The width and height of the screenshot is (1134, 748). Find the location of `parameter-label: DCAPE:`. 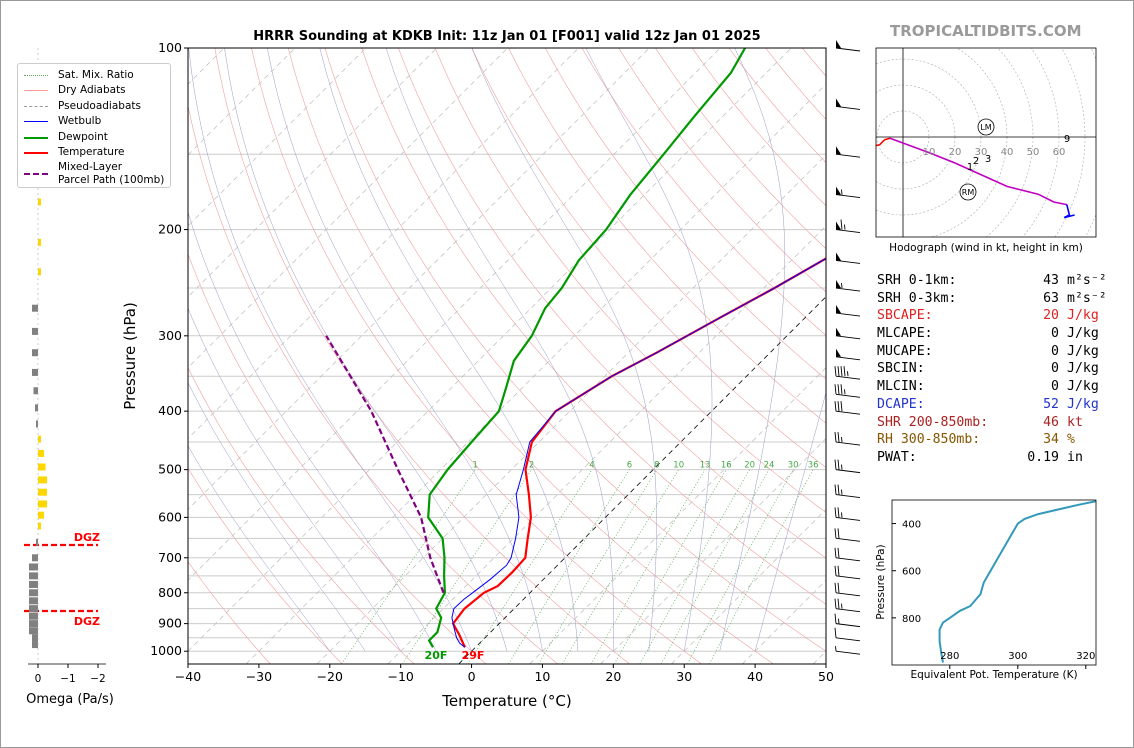

parameter-label: DCAPE: is located at coordinates (901, 404).